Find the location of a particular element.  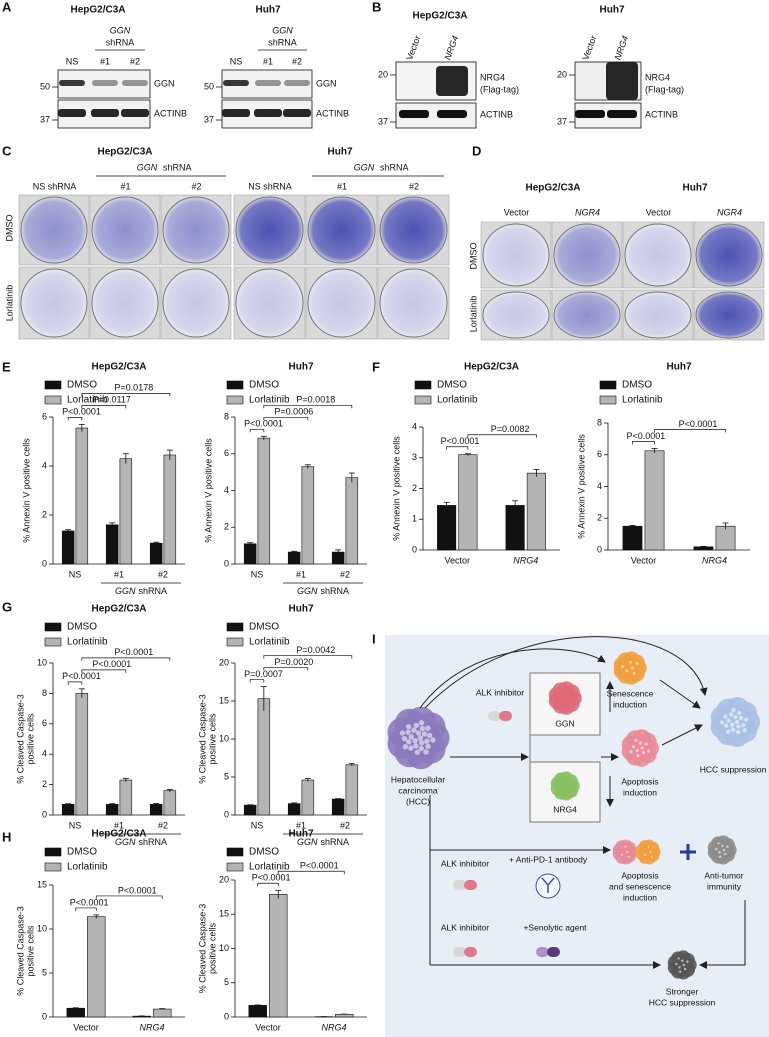

gene-label: GGN is located at coordinates (147, 167).